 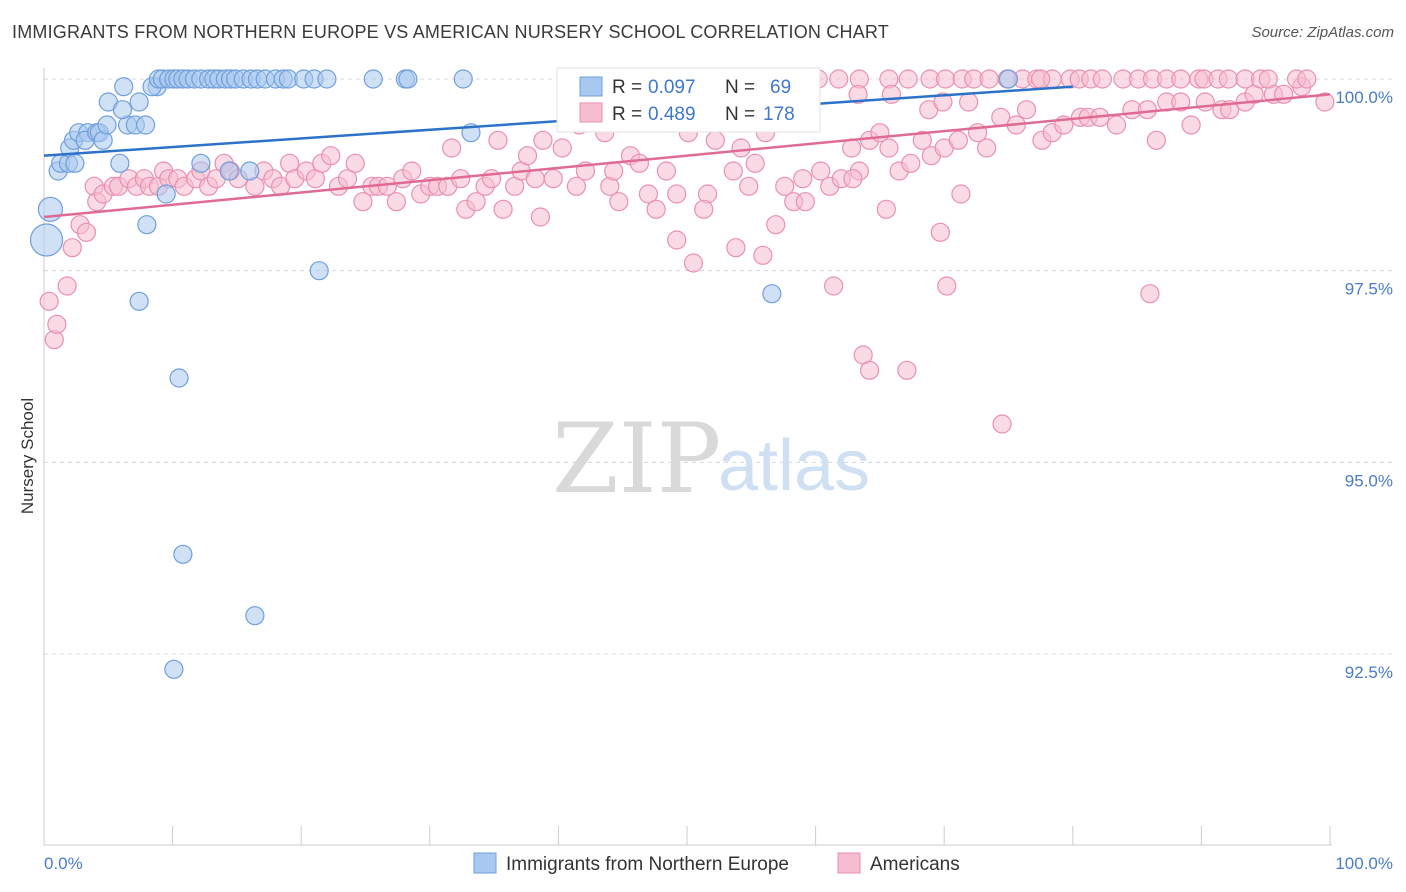 I want to click on watermark: ZIP atlas, so click(x=711, y=459).